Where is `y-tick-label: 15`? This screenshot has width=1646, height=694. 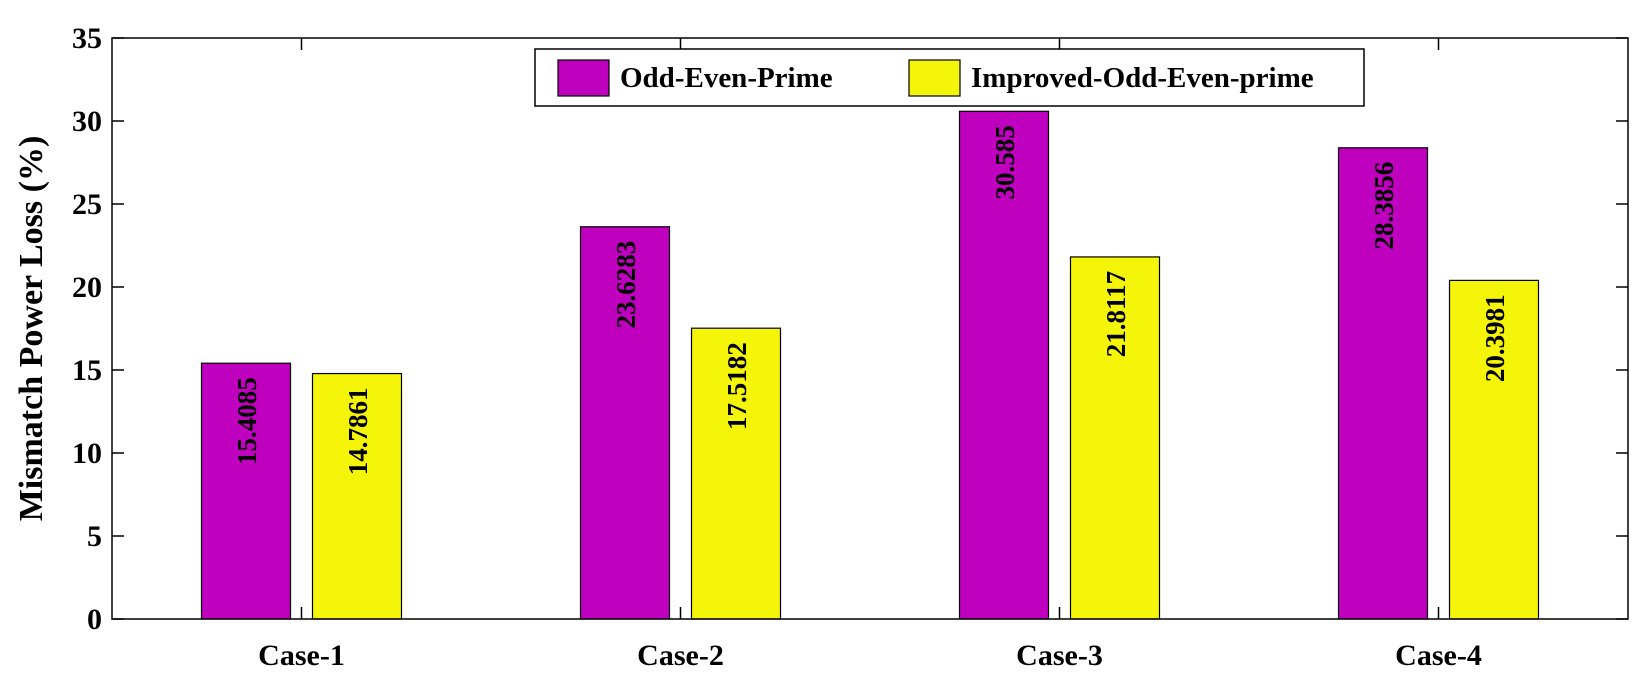
y-tick-label: 15 is located at coordinates (87, 370).